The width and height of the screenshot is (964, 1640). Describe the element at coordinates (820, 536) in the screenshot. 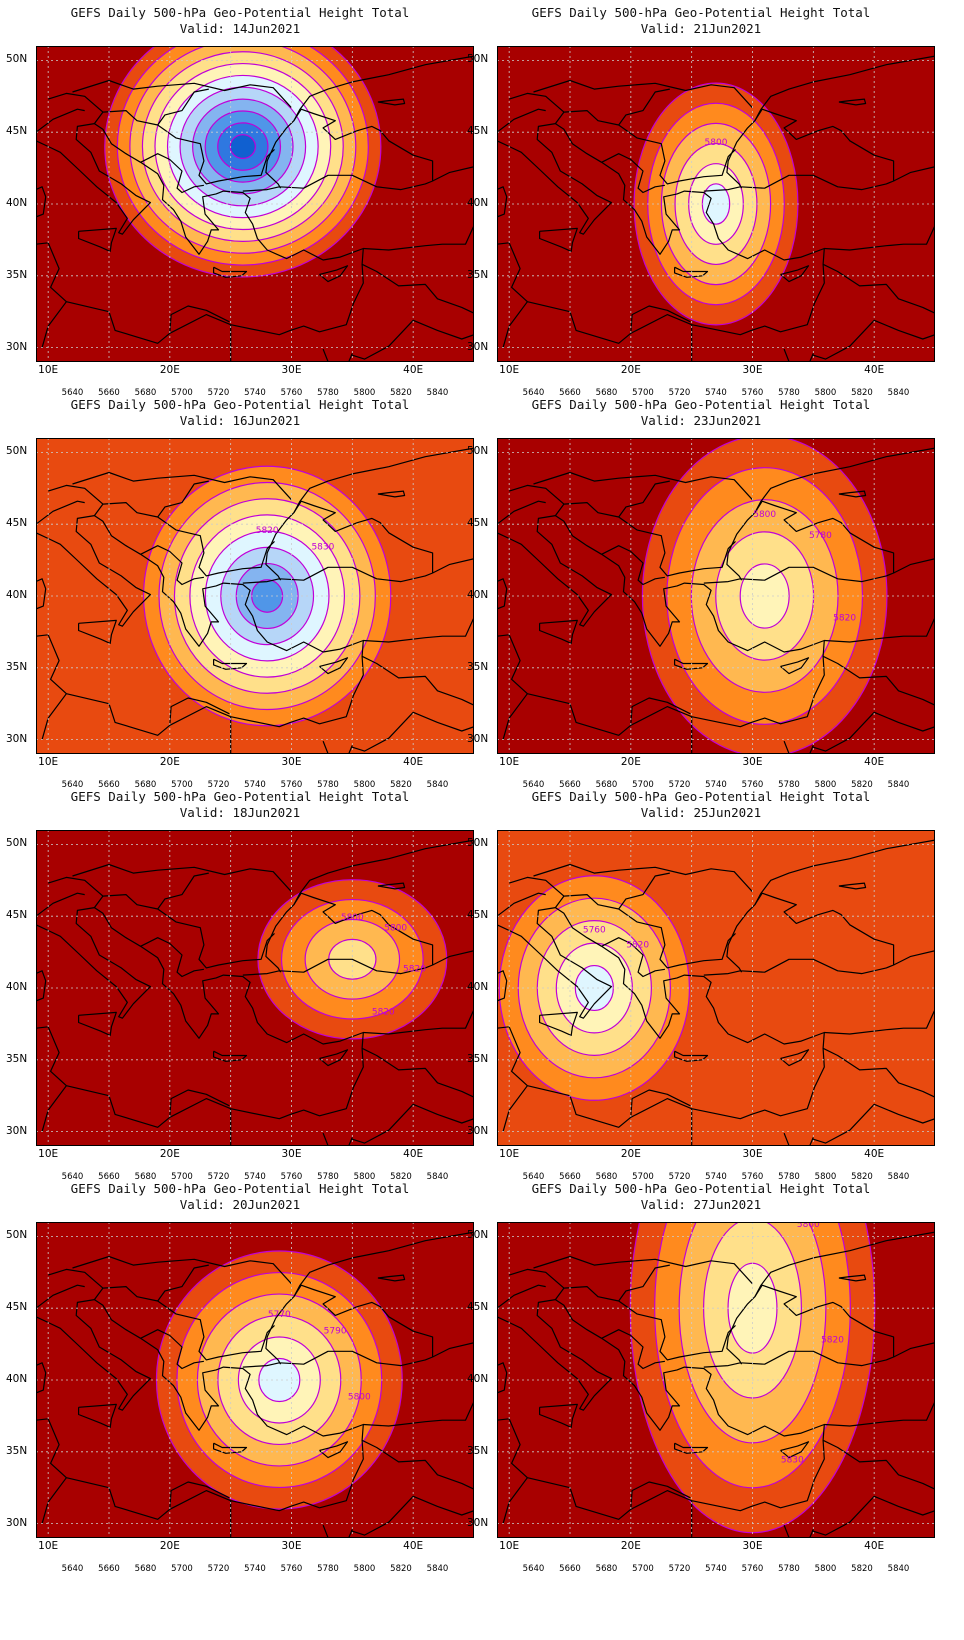

I see `contour-label: 5780` at that location.